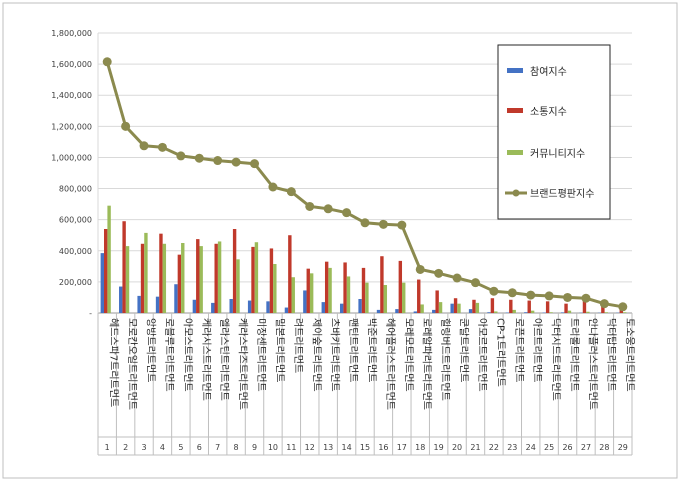  I want to click on category-label: 케라시스트리트먼트, so click(206, 359).